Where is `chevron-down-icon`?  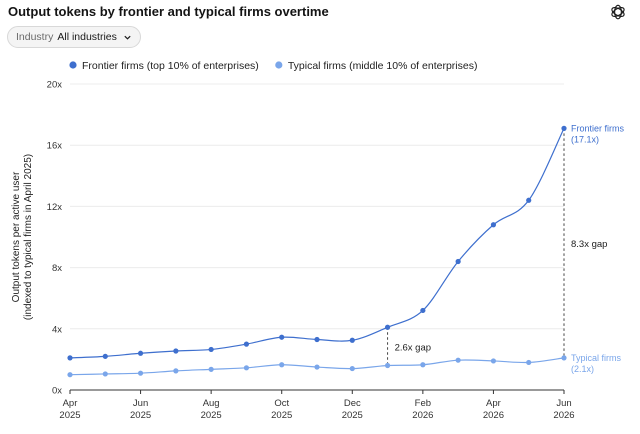
chevron-down-icon is located at coordinates (127, 37).